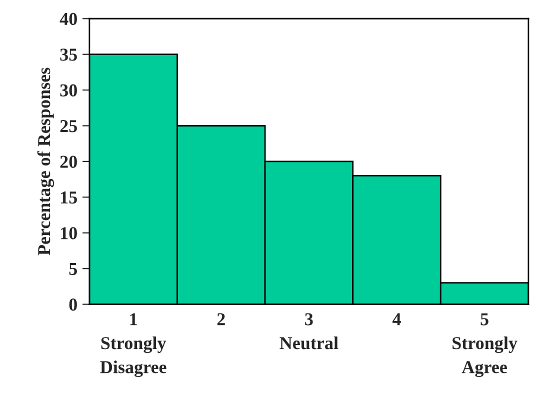 The height and width of the screenshot is (414, 542). What do you see at coordinates (69, 198) in the screenshot?
I see `y-tick-label: 15` at bounding box center [69, 198].